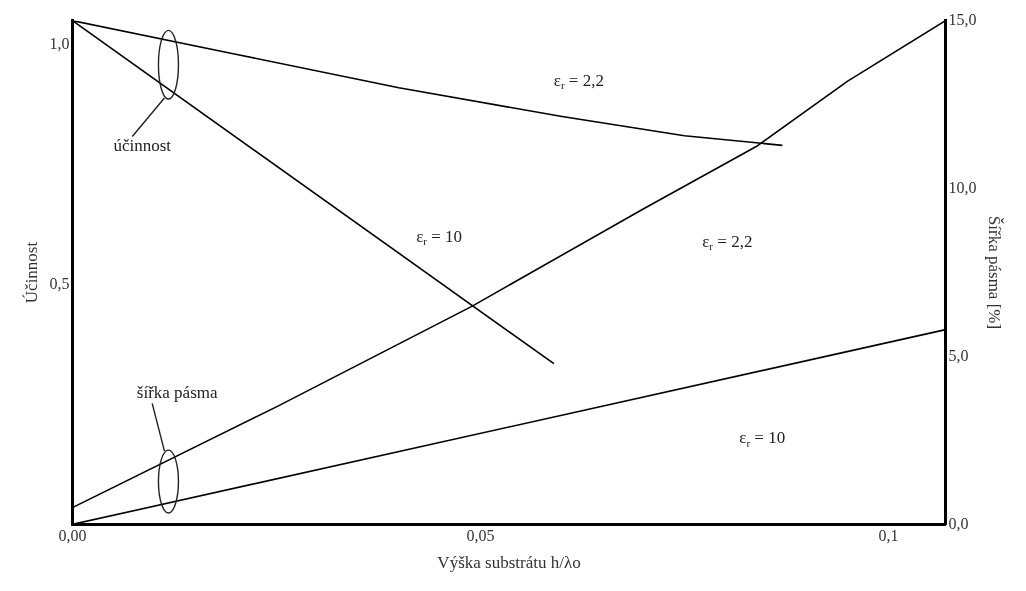  I want to click on y-axis-title: Účinnost, so click(31, 272).